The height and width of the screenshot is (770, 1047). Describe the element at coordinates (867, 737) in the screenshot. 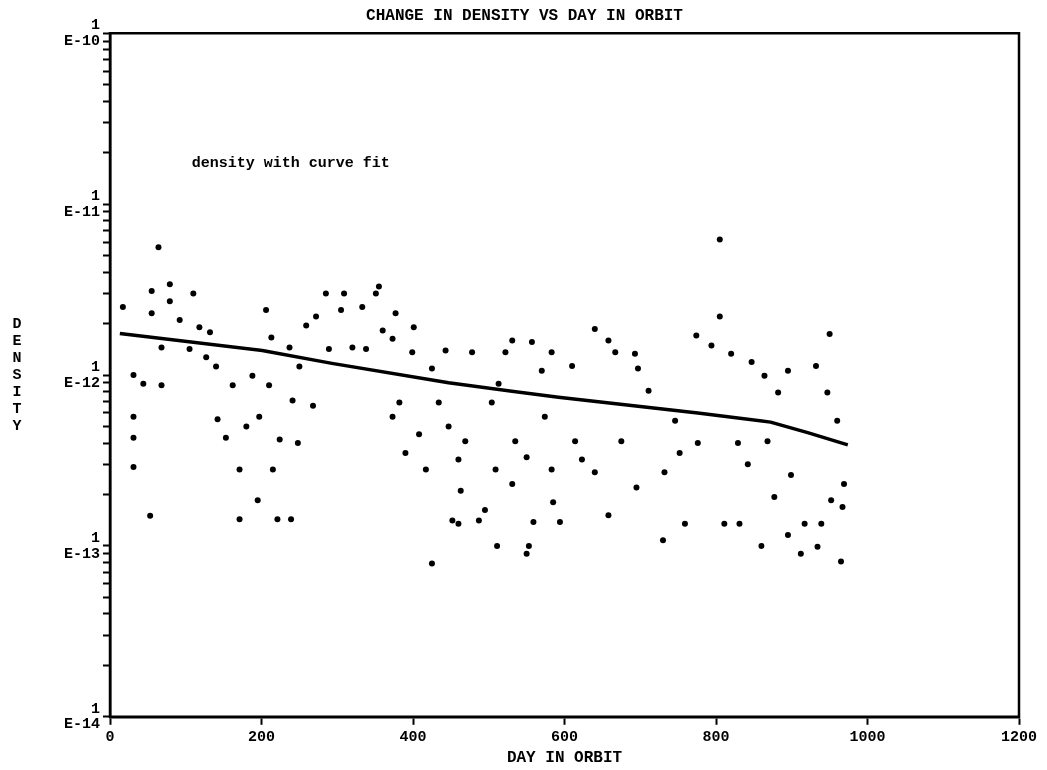

I see `x-tick-label: 1000` at that location.